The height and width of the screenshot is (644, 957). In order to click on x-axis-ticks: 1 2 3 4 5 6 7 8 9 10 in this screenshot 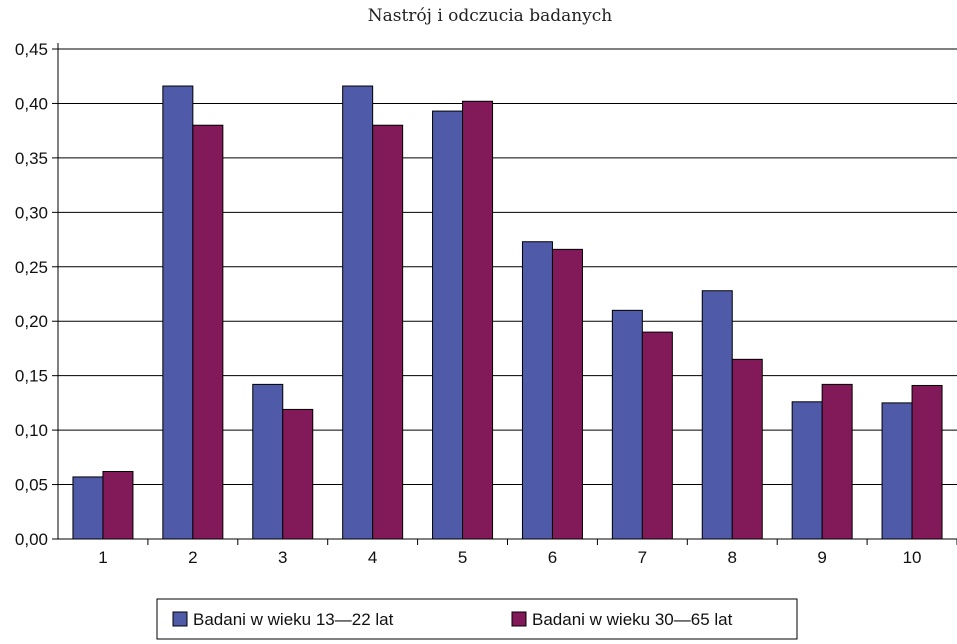, I will do `click(527, 553)`.